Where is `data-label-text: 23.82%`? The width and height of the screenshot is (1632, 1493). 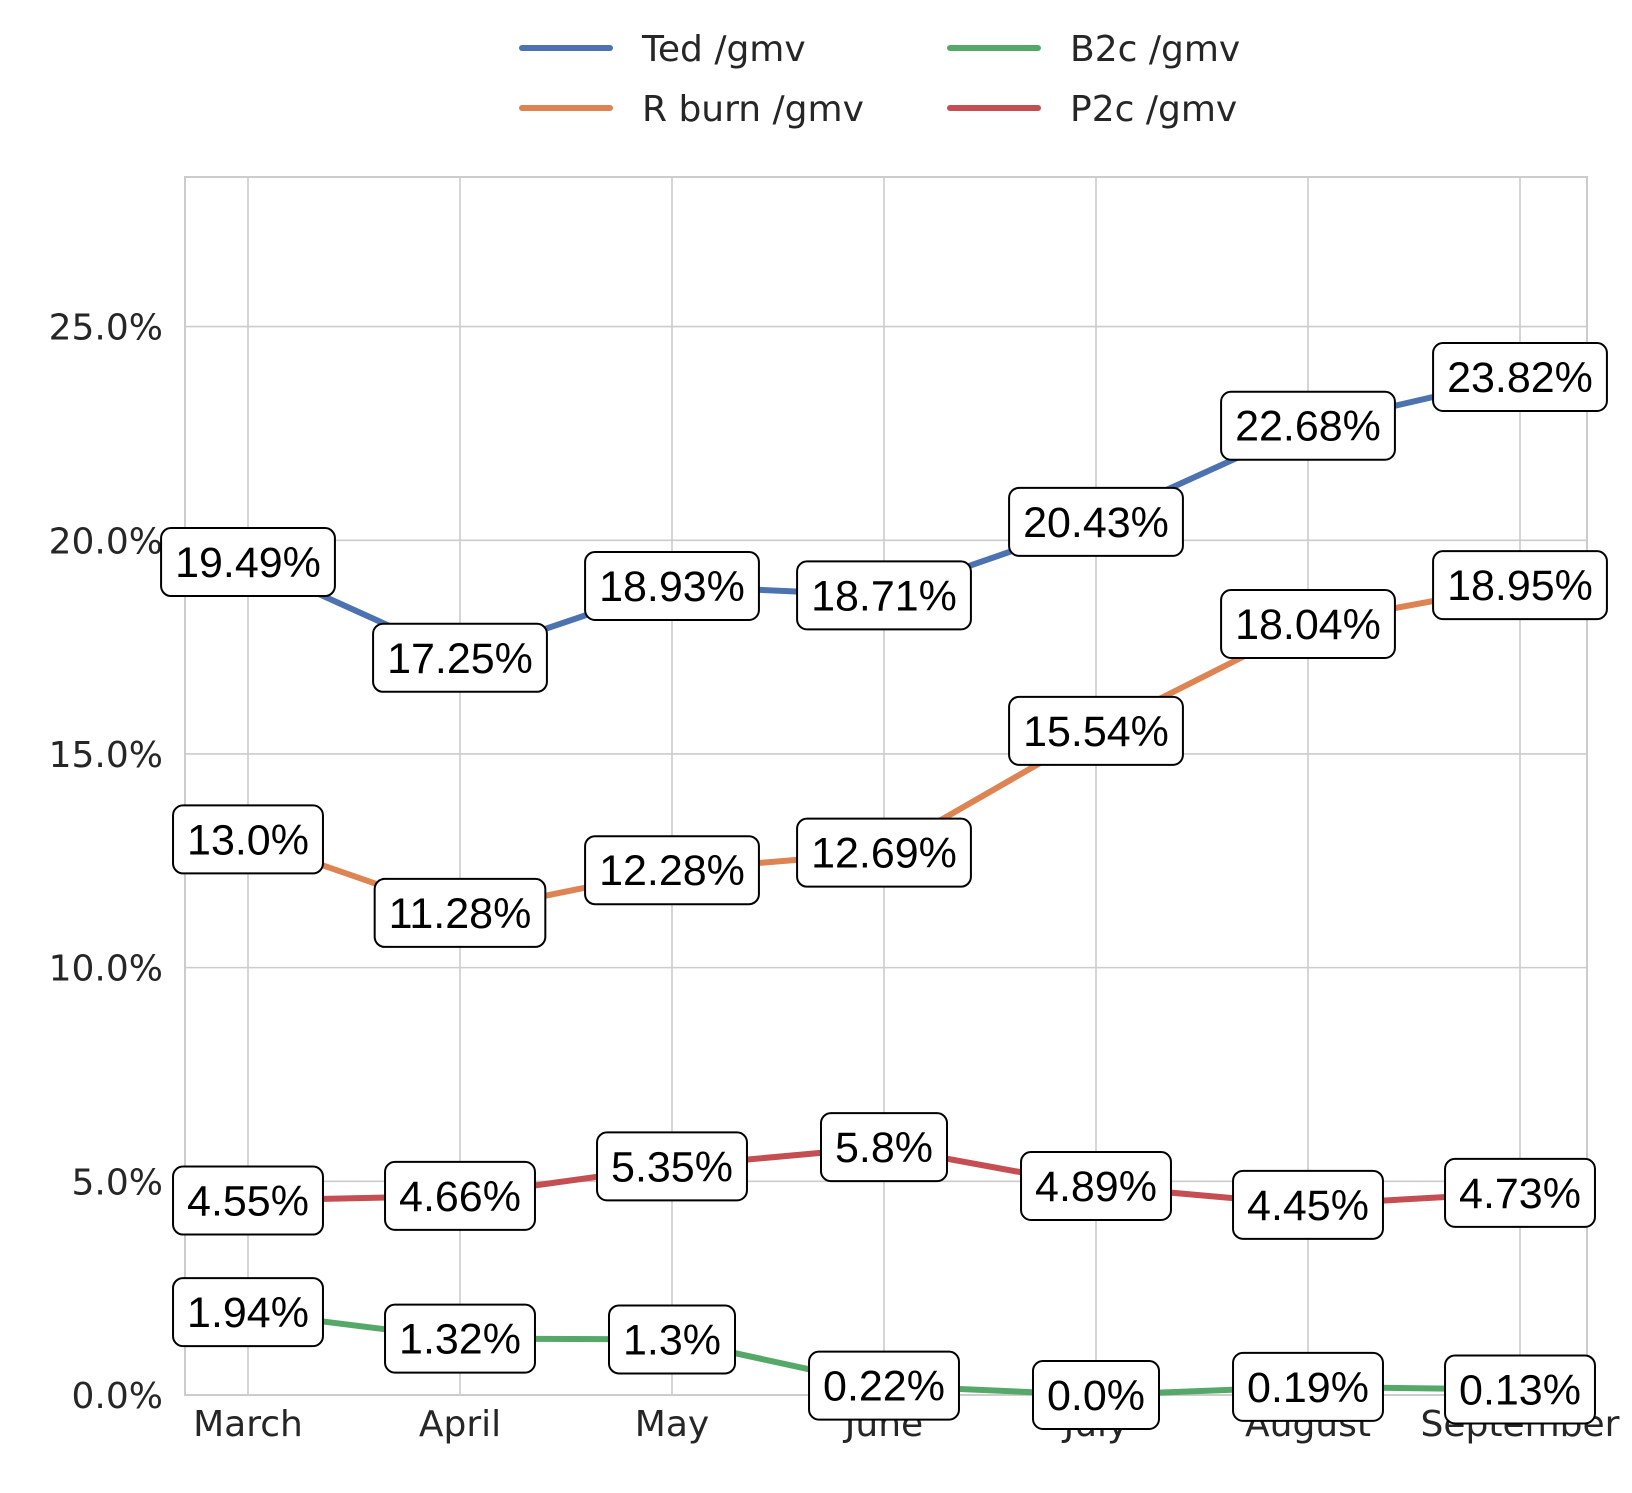
data-label-text: 23.82% is located at coordinates (1520, 378).